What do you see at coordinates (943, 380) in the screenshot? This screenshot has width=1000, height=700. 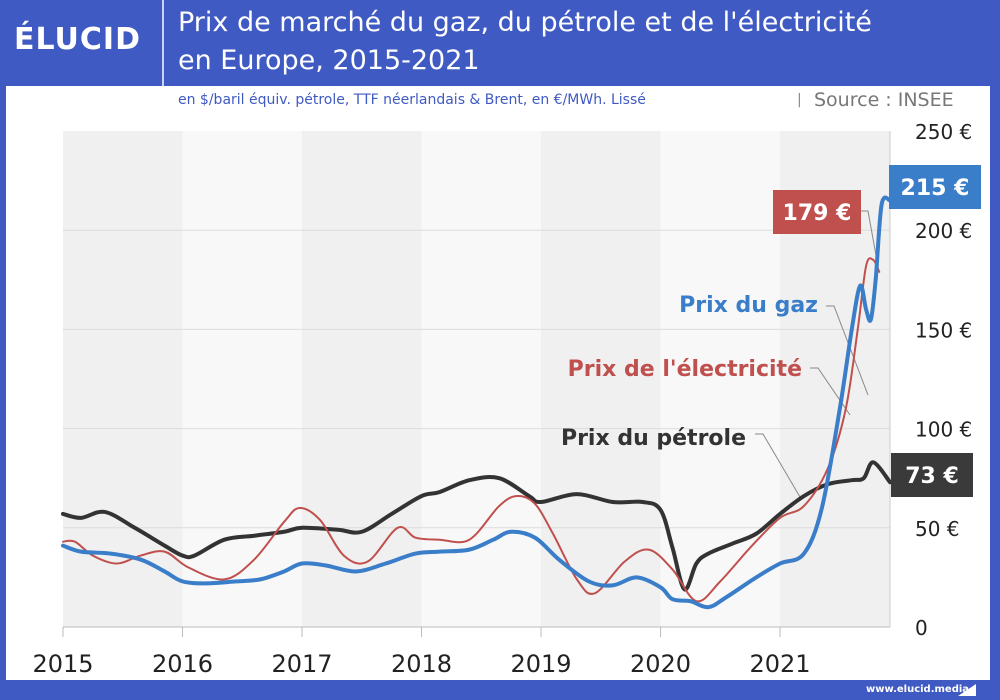 I see `y-axis: 0 50 € 100 € 150 € 200 € 250 €` at bounding box center [943, 380].